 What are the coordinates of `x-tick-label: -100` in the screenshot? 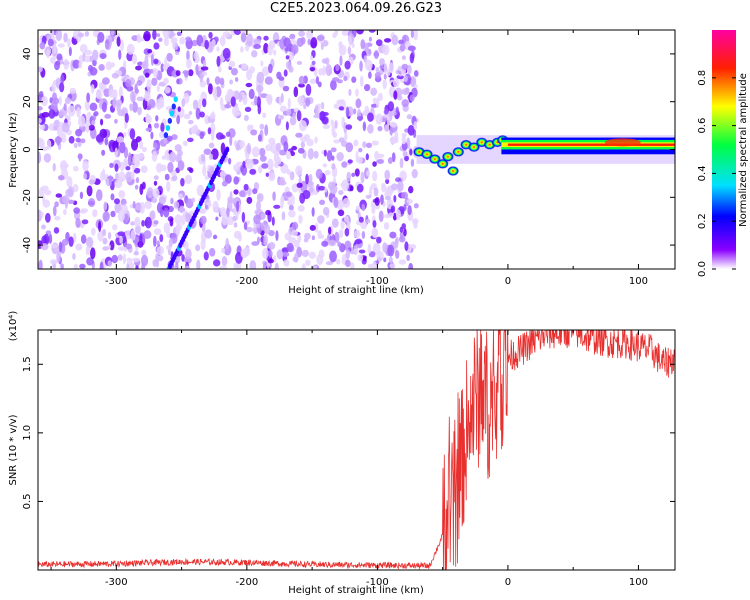 It's located at (377, 582).